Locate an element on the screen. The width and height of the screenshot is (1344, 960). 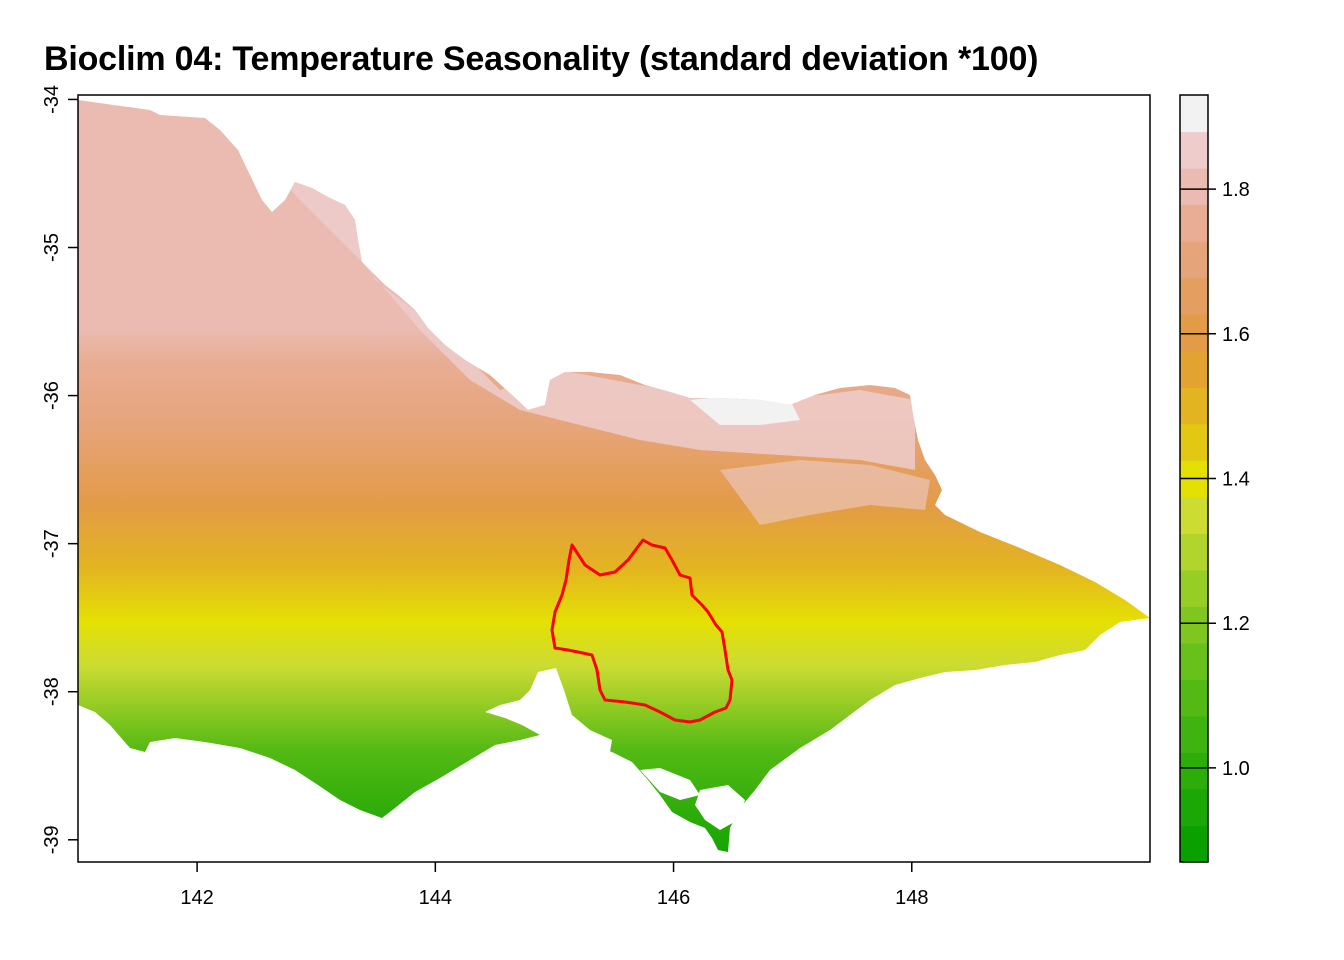
band-white-peak is located at coordinates (745, 410).